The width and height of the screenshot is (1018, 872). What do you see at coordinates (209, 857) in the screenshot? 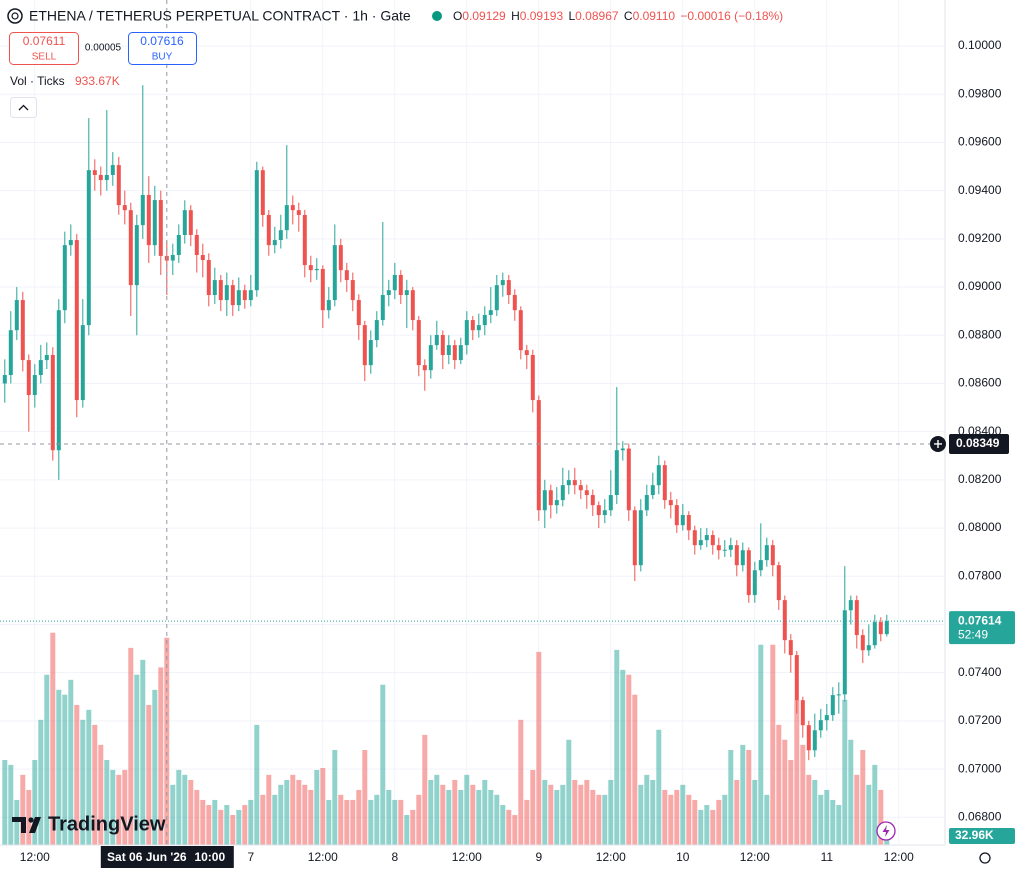
I see `crosshair-time-label: 10:00` at bounding box center [209, 857].